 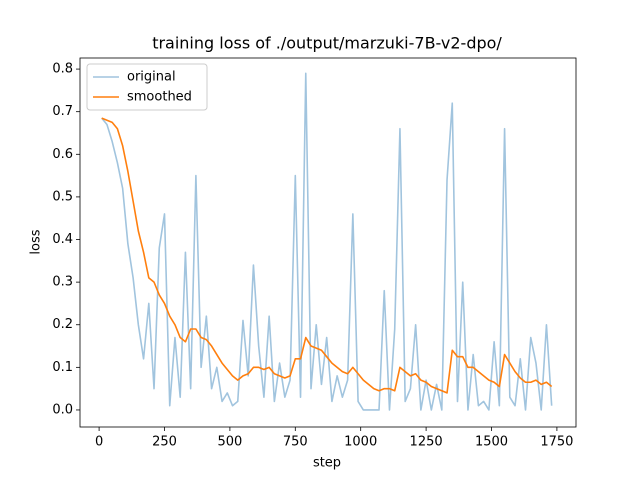 What do you see at coordinates (151, 77) in the screenshot?
I see `legend-label: original` at bounding box center [151, 77].